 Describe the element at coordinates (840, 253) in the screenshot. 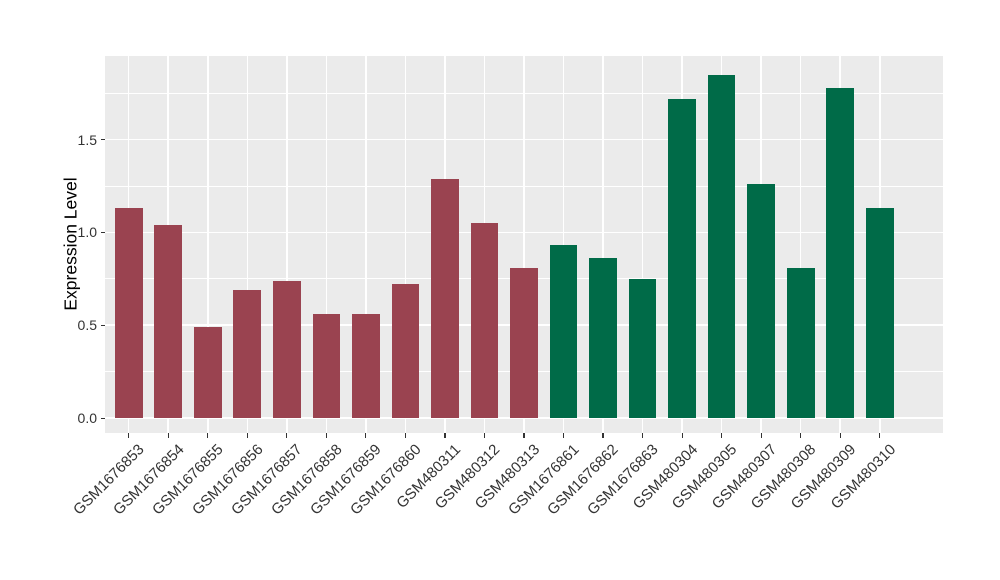

I see `bar-GSM480309` at that location.